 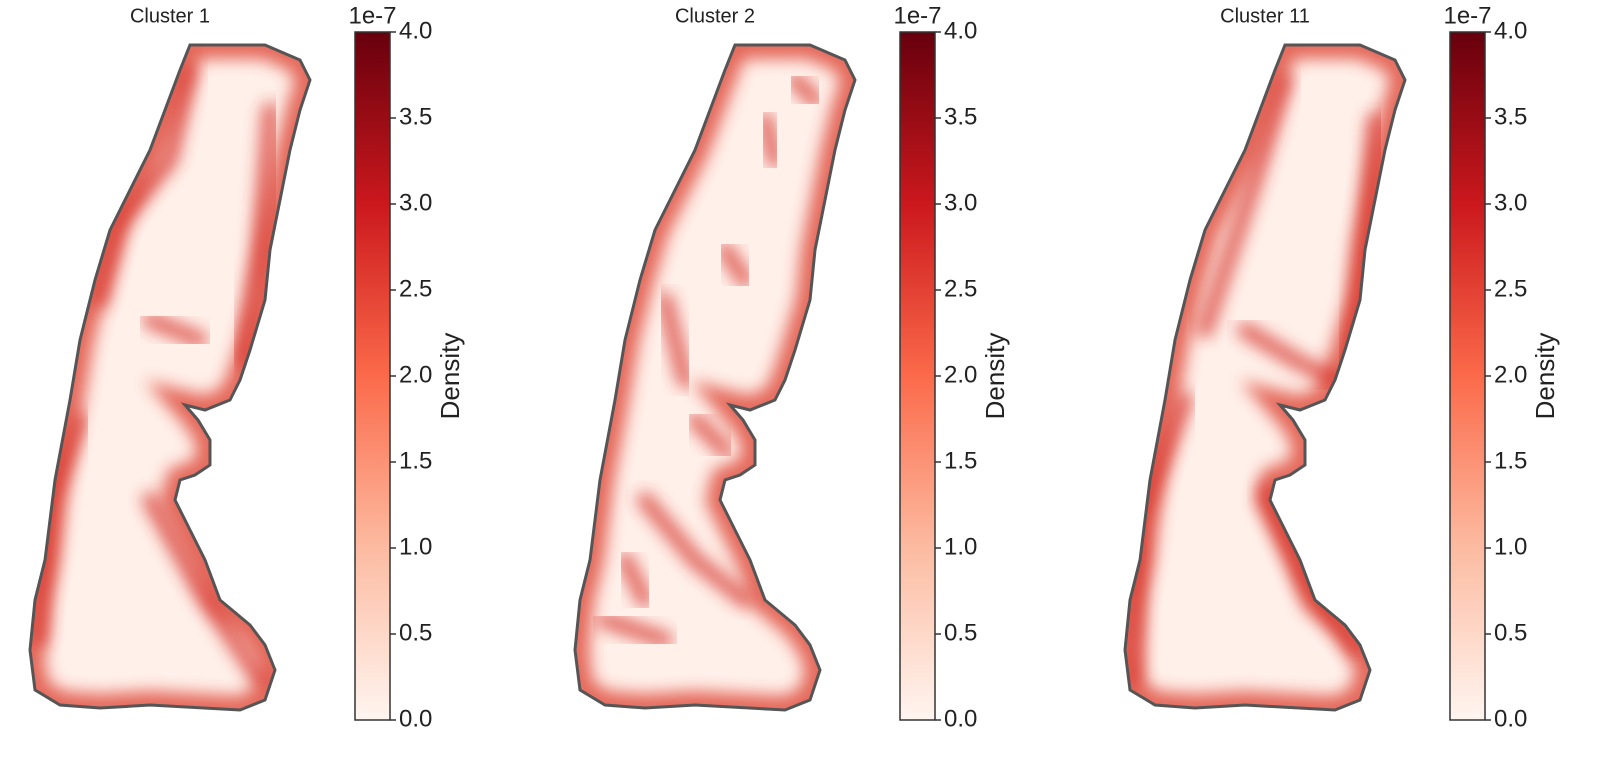 What do you see at coordinates (170, 16) in the screenshot?
I see `panel-title: Cluster 1` at bounding box center [170, 16].